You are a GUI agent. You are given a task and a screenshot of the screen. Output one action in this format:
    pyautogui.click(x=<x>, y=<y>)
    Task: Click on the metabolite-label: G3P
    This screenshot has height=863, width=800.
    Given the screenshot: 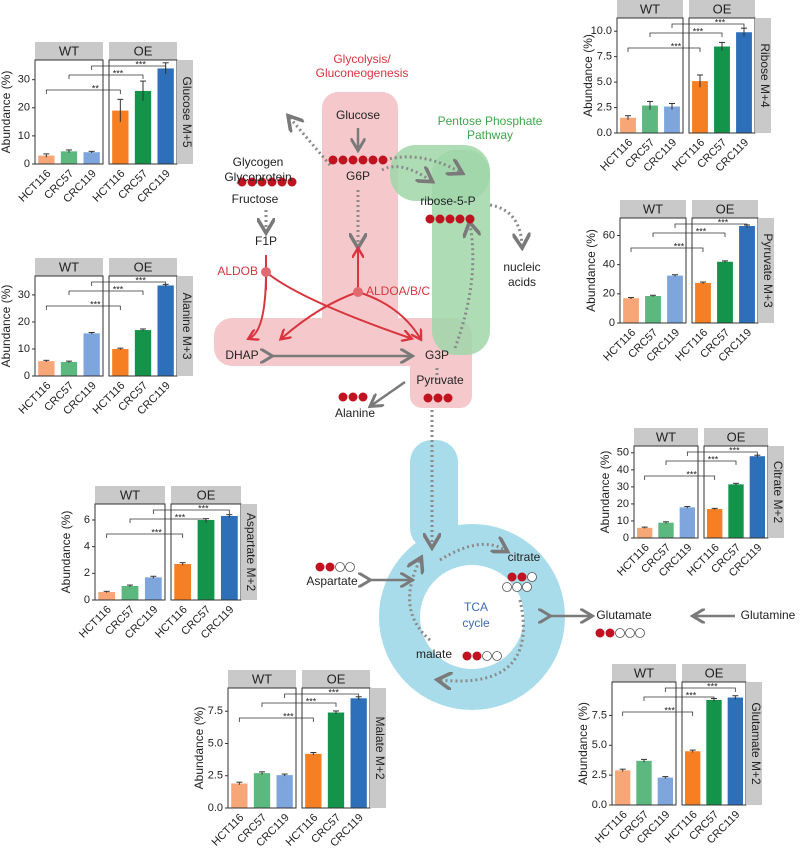 What is the action you would take?
    pyautogui.click(x=437, y=355)
    